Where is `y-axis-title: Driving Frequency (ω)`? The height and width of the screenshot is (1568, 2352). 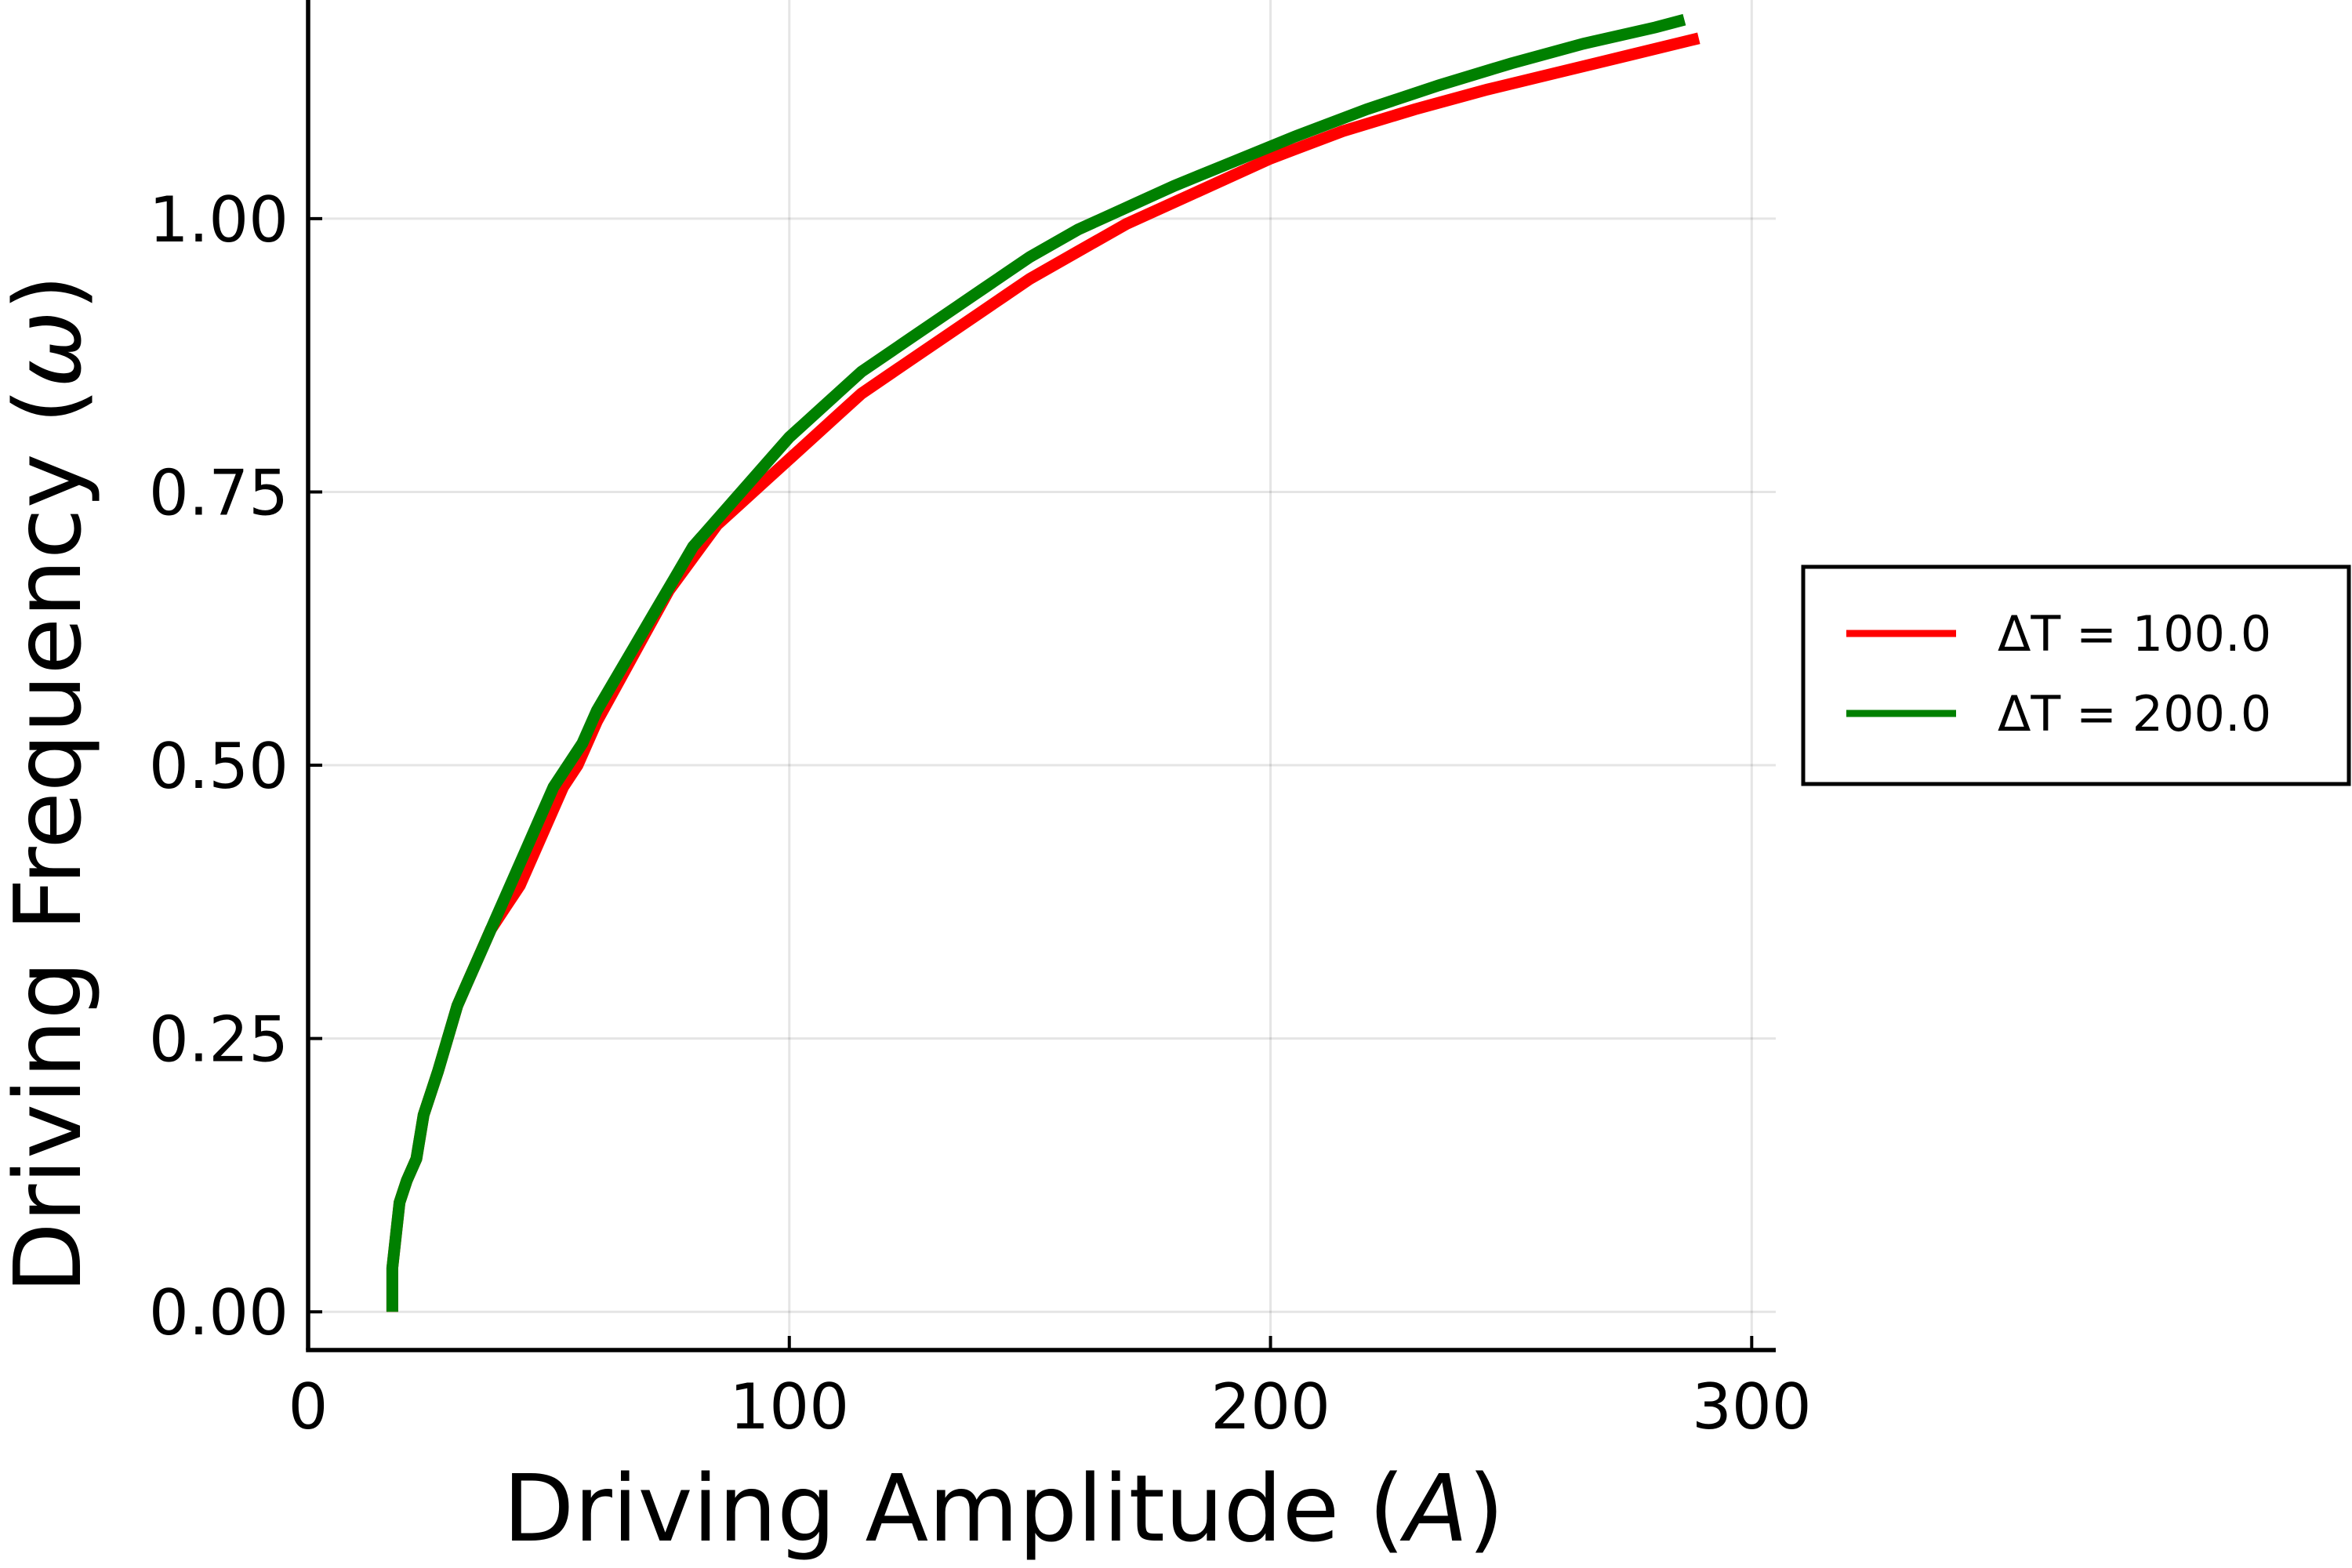
y-axis-title: Driving Frequency (ω) is located at coordinates (51, 784).